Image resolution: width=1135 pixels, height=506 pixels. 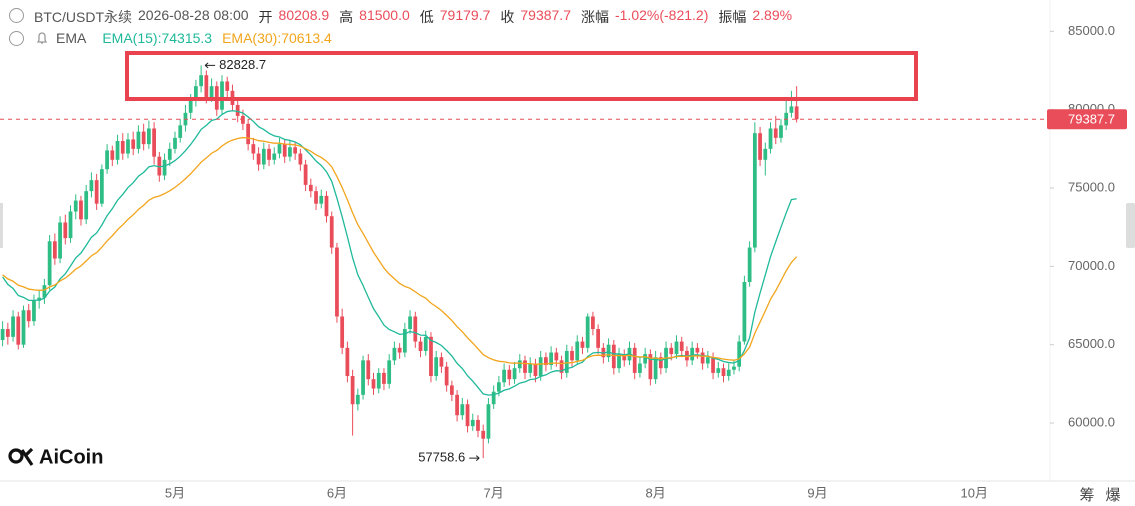 What do you see at coordinates (346, 17) in the screenshot?
I see `field-label: 高` at bounding box center [346, 17].